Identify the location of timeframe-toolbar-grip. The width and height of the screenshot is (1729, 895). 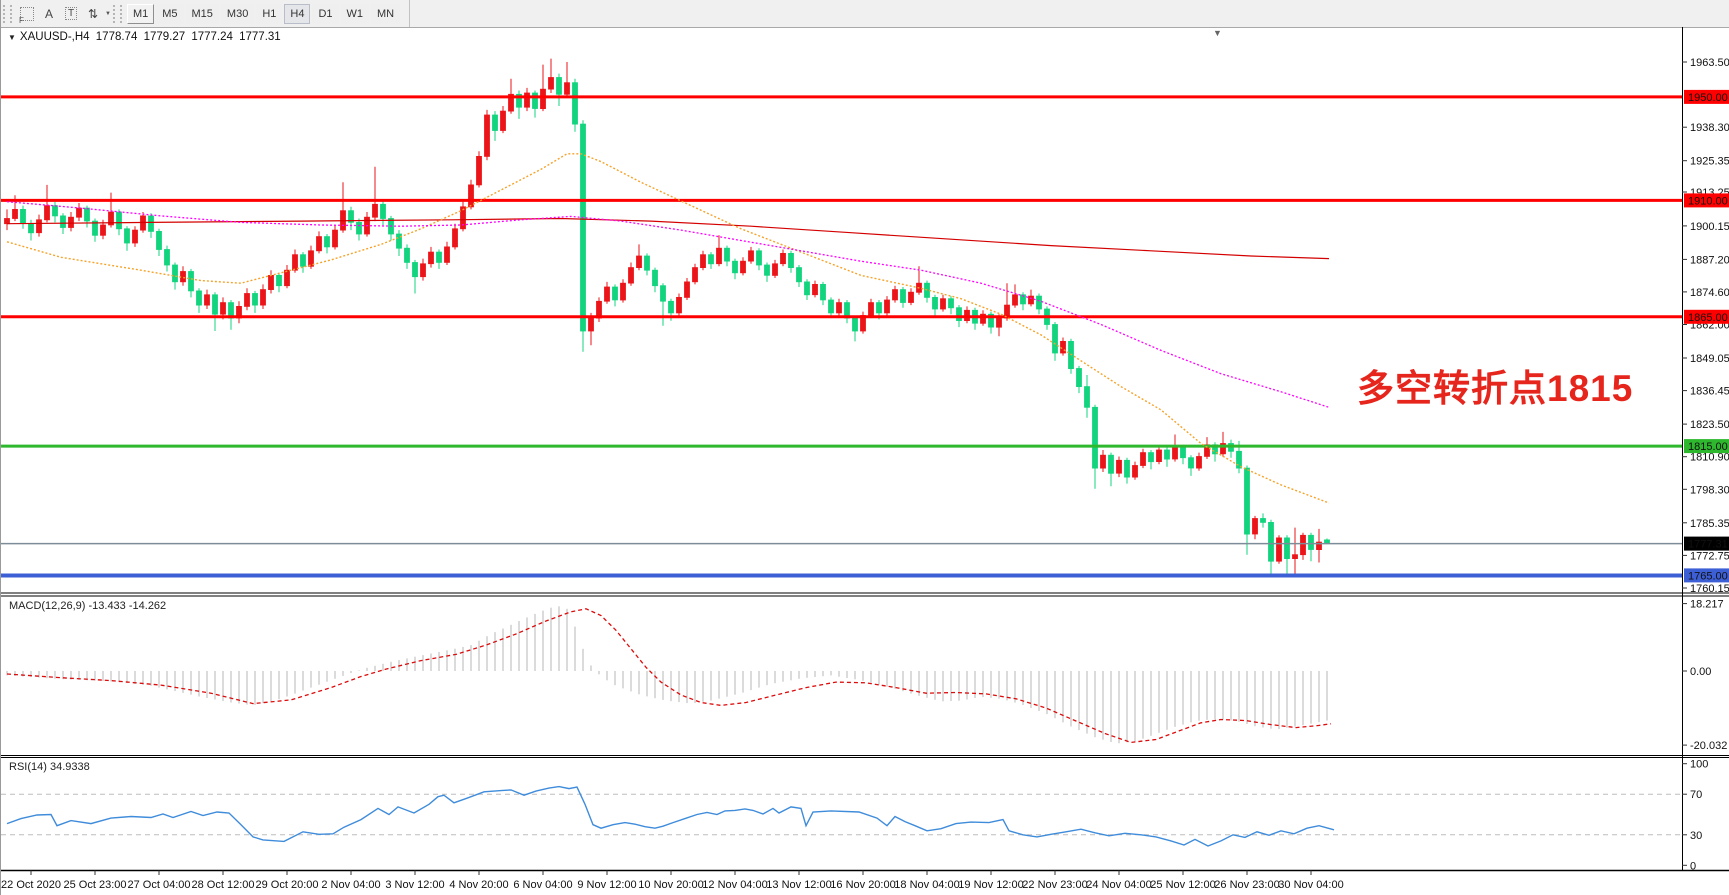
(117, 13).